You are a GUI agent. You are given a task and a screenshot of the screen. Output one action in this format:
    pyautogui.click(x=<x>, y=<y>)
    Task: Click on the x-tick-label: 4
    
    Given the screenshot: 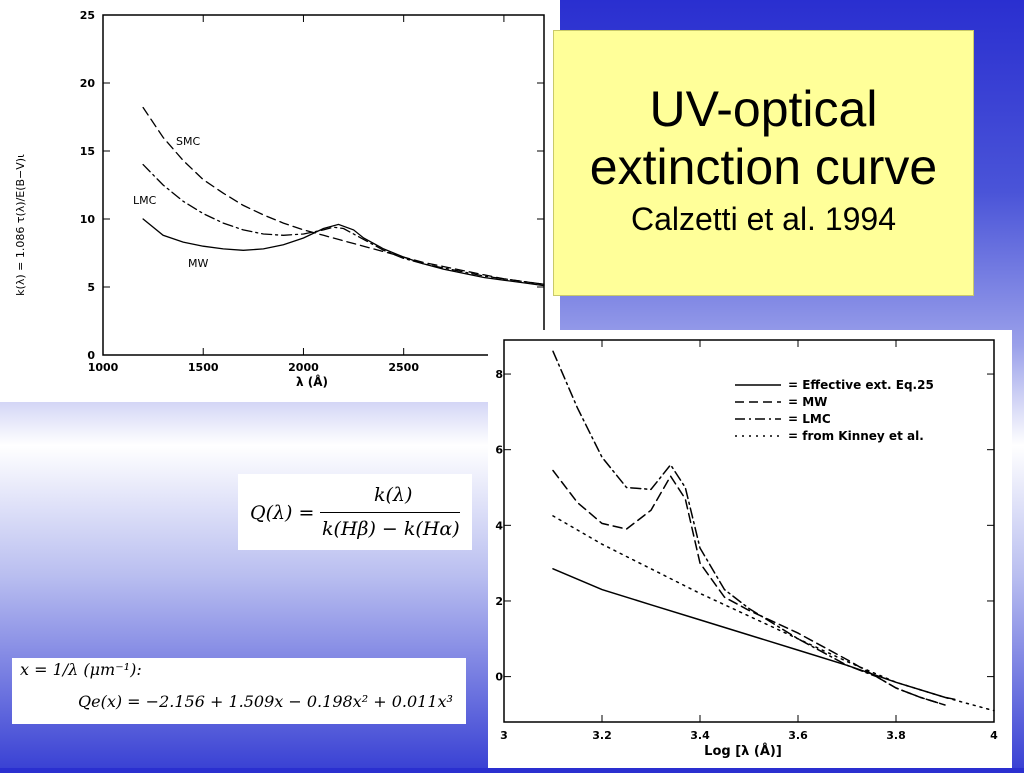 What is the action you would take?
    pyautogui.click(x=994, y=735)
    